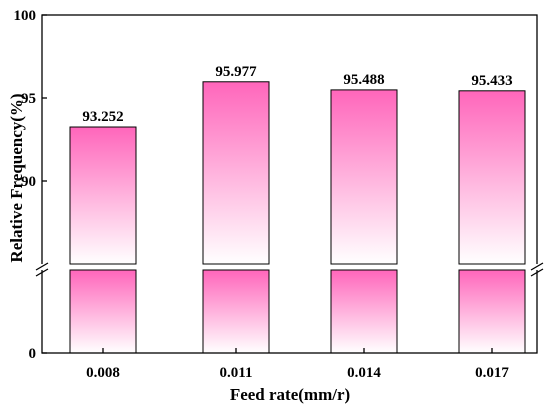 The image size is (550, 408). I want to click on bar-0.014-lower, so click(364, 311).